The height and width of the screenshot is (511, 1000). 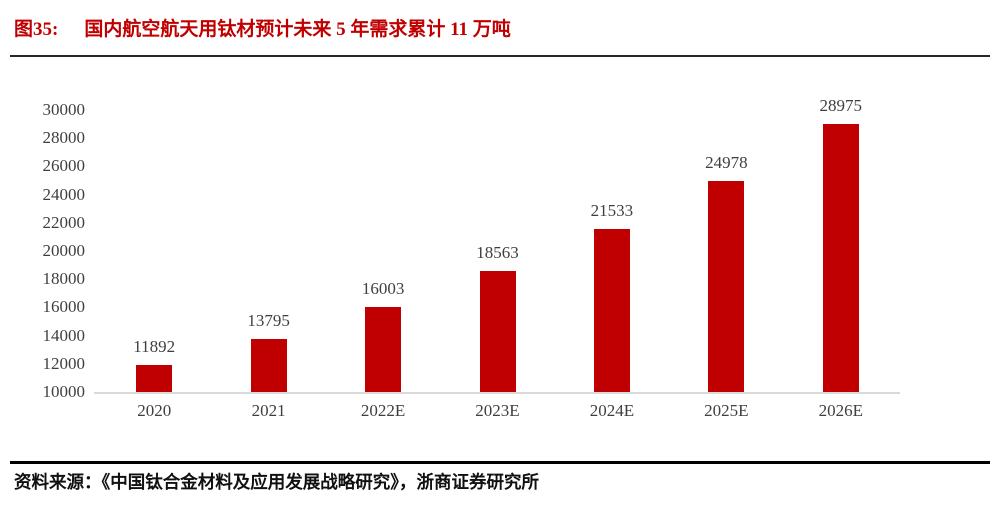 What do you see at coordinates (268, 320) in the screenshot?
I see `bar-value-label: 13795` at bounding box center [268, 320].